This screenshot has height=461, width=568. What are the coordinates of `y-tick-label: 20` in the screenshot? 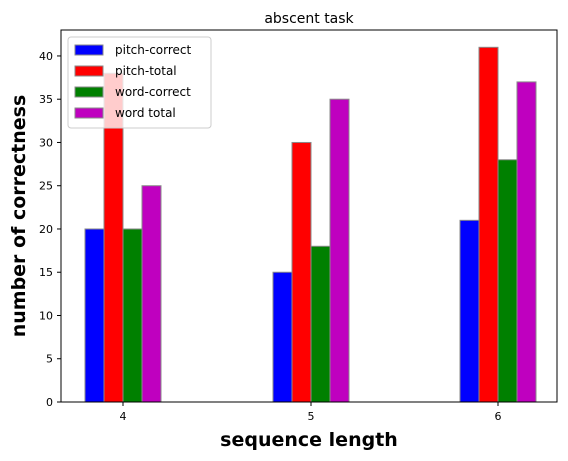 It's located at (46, 229).